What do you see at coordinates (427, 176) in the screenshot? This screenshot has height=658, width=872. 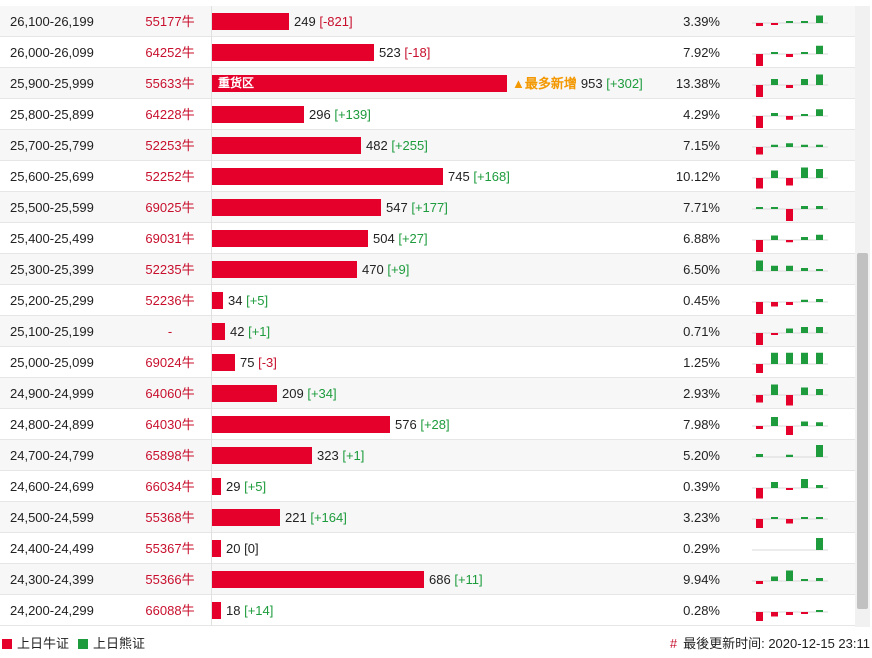 I see `table-row: 25,600-25,699 52252牛 745 [+168] 10.12%` at bounding box center [427, 176].